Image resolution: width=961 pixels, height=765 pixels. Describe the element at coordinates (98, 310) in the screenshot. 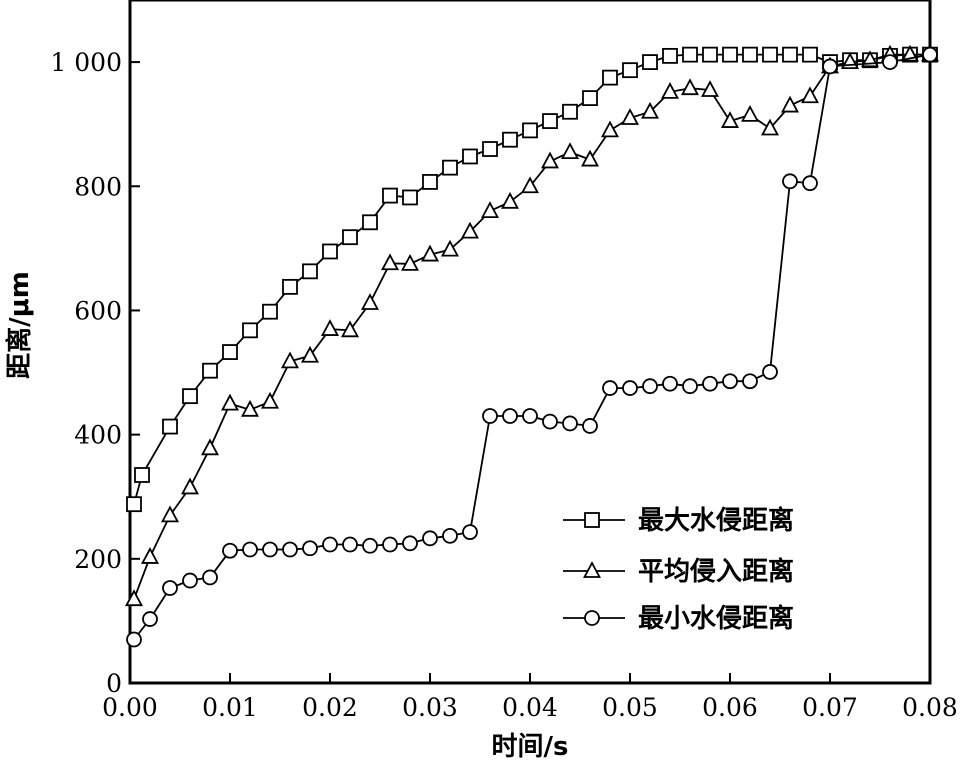

I see `y-tick-label: 600` at that location.